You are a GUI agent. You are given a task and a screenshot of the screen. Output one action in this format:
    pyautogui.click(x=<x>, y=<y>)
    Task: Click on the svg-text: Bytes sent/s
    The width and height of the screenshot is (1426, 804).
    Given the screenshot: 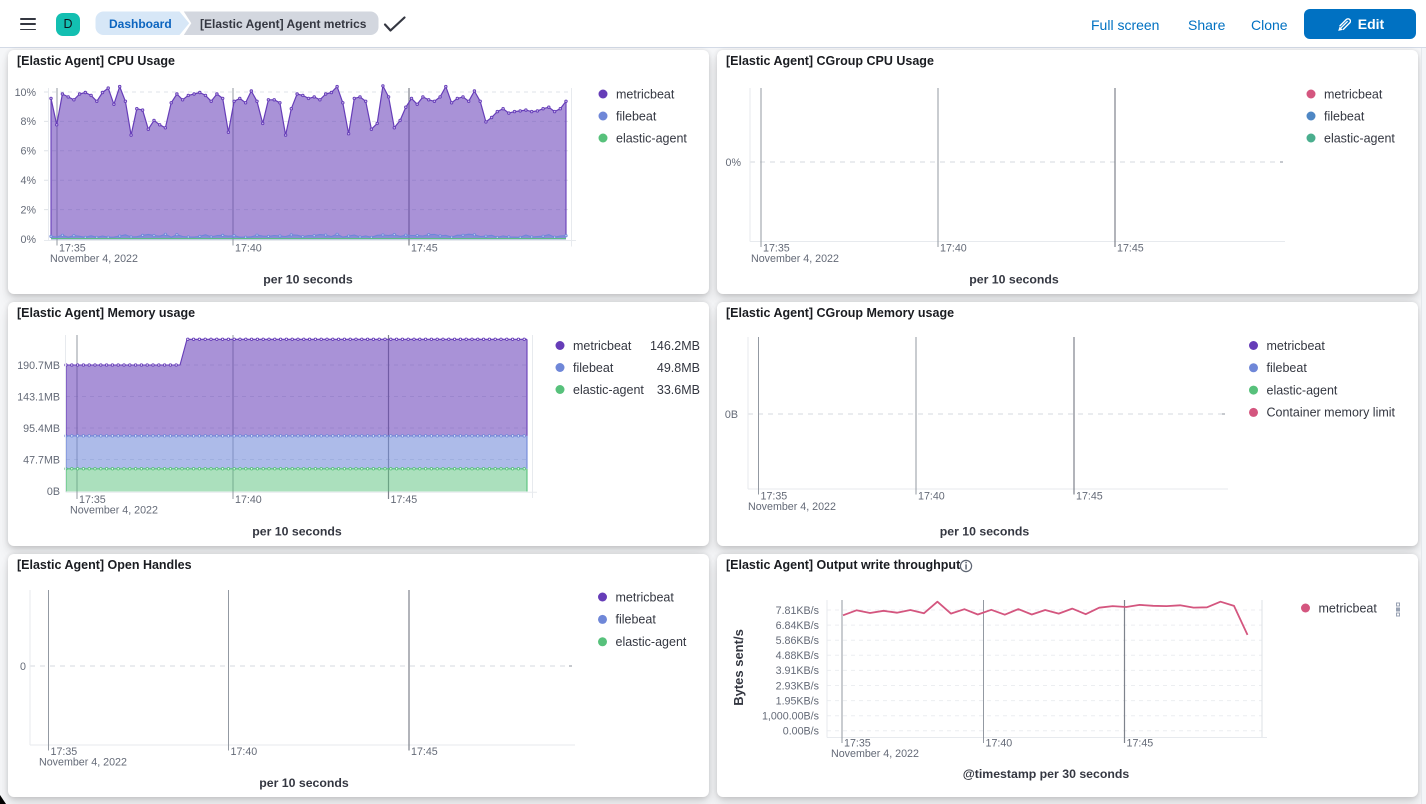 What is the action you would take?
    pyautogui.click(x=738, y=667)
    